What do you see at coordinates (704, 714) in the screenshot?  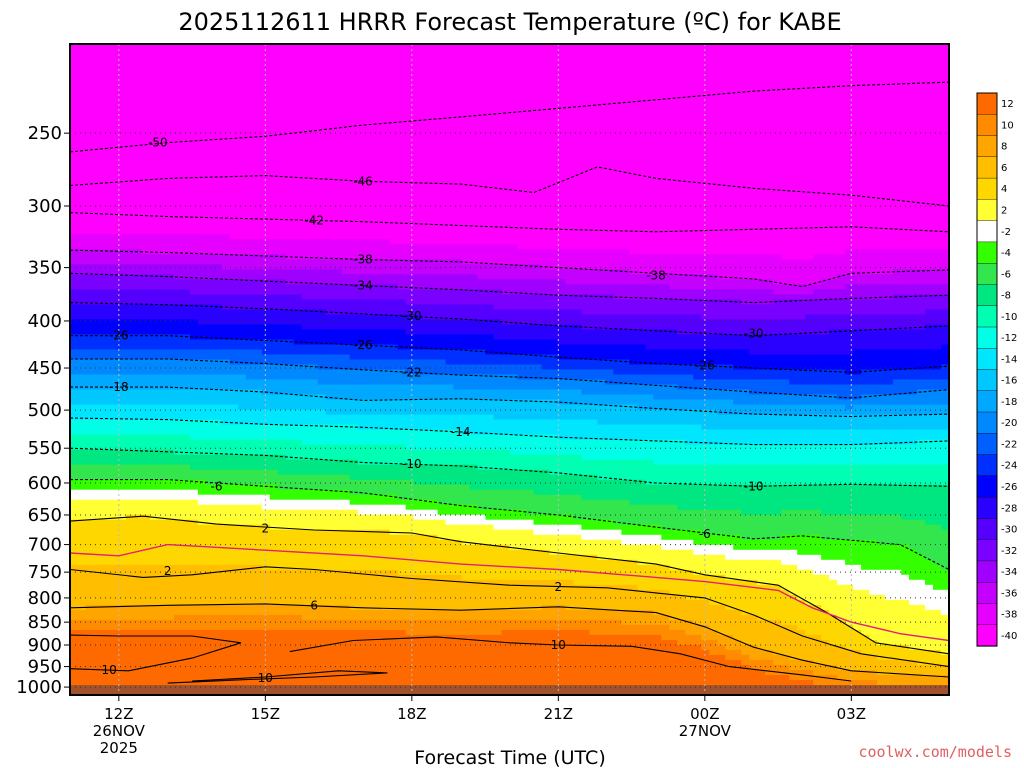 I see `x-tick-label: 00Z` at bounding box center [704, 714].